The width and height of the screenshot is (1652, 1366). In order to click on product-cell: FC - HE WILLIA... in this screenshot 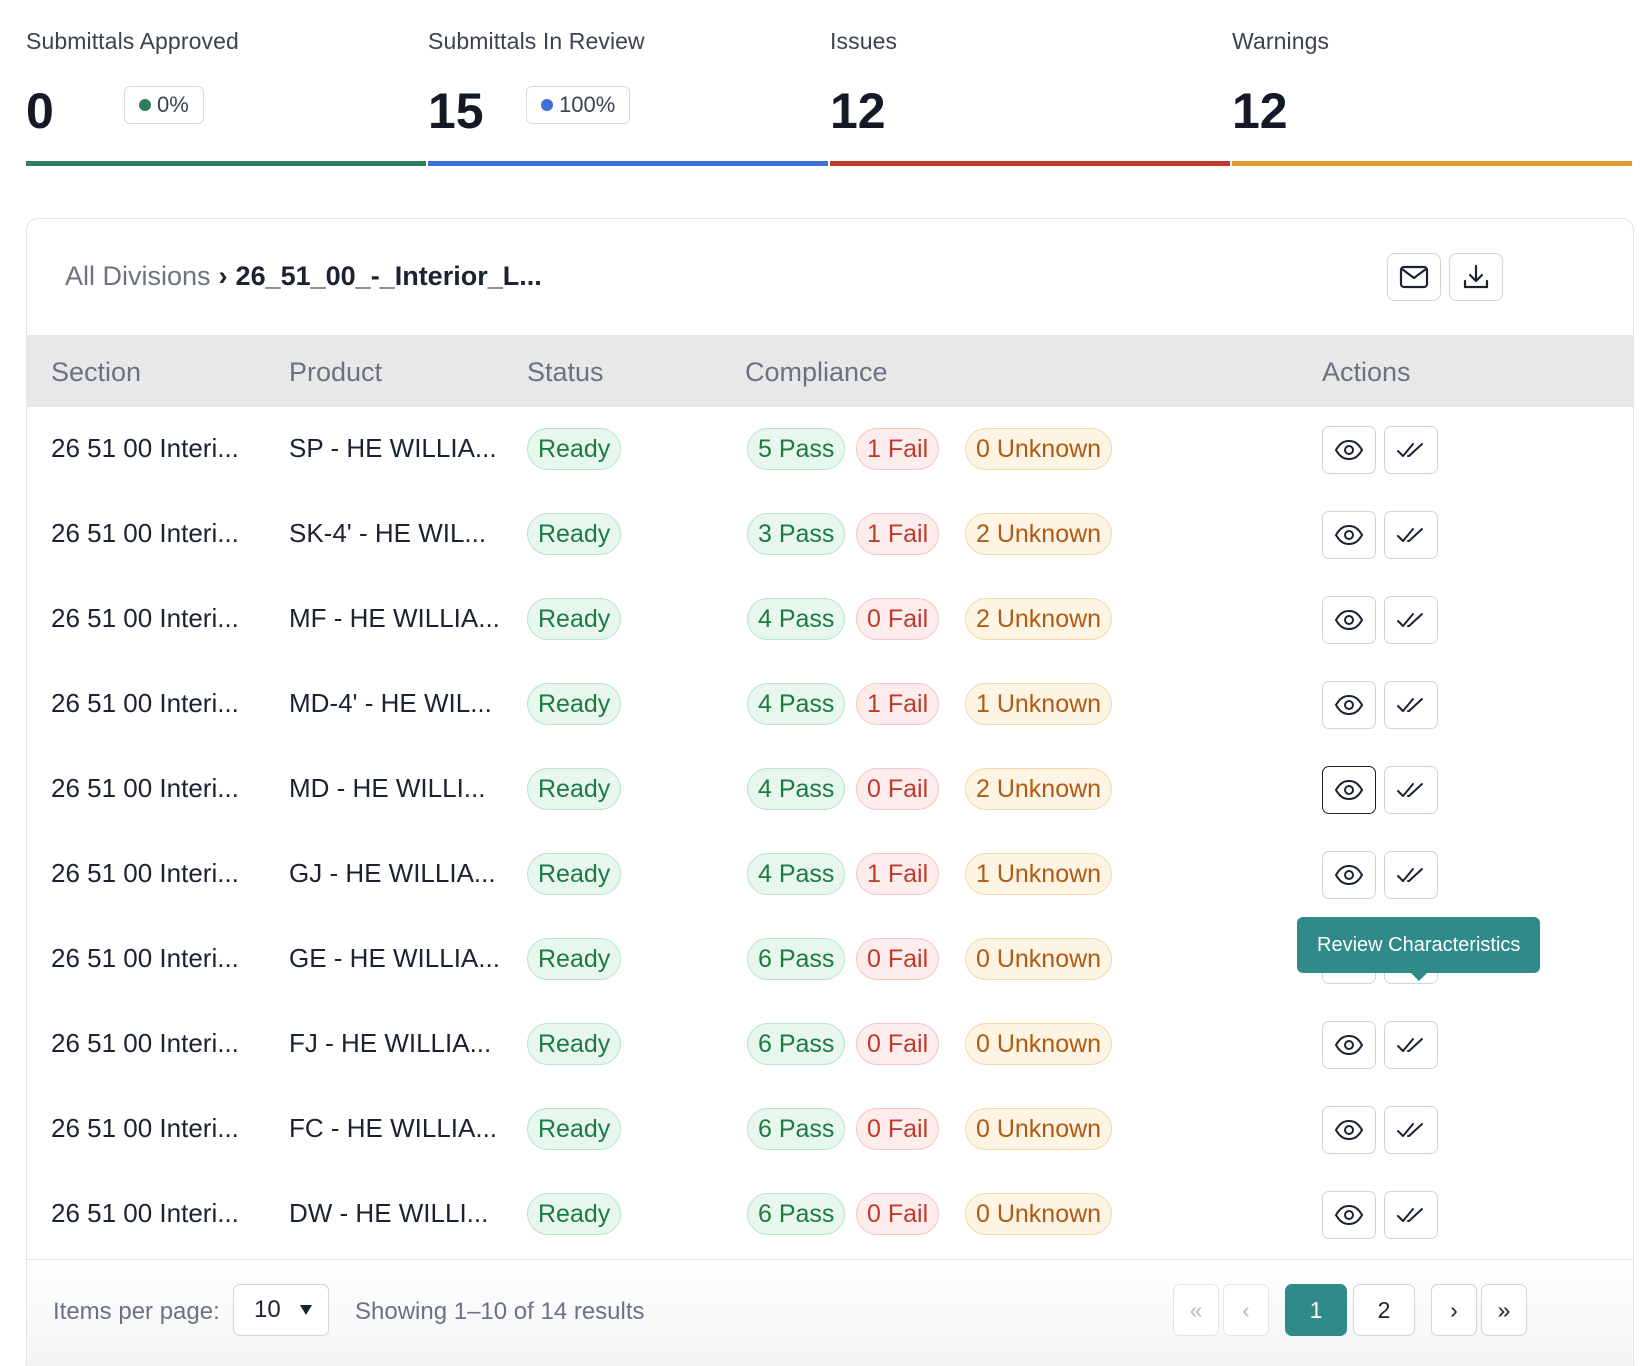, I will do `click(393, 1128)`.